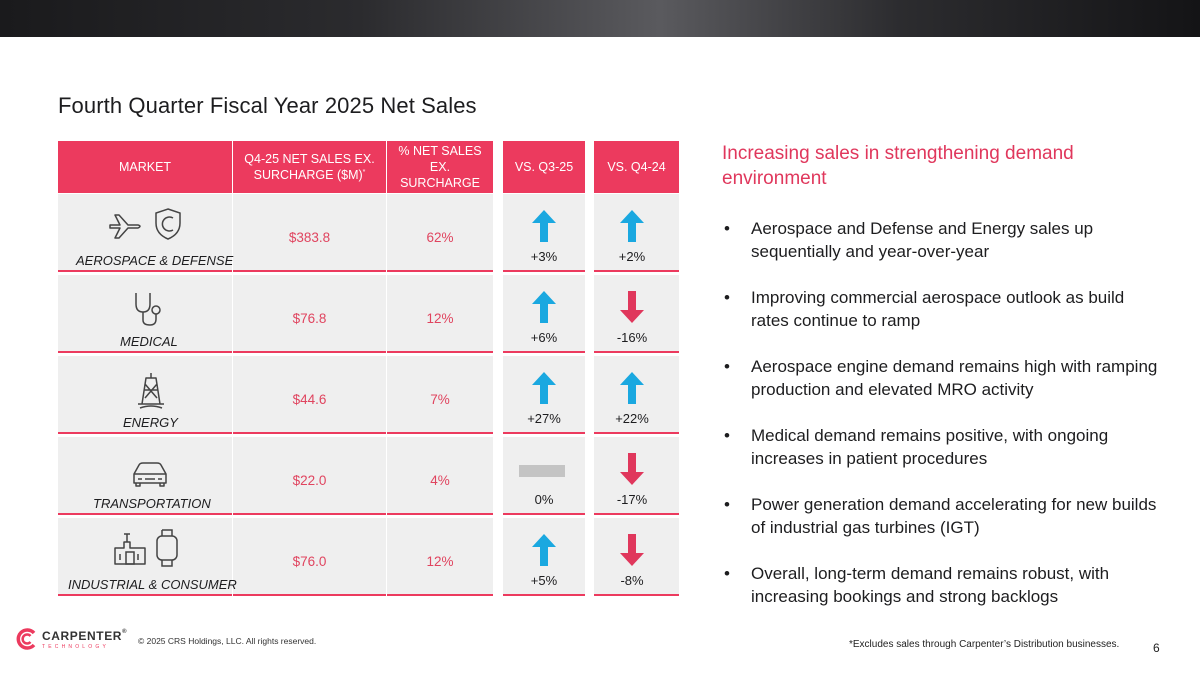 The height and width of the screenshot is (675, 1200). I want to click on table-row-medical-market-cell, so click(145, 314).